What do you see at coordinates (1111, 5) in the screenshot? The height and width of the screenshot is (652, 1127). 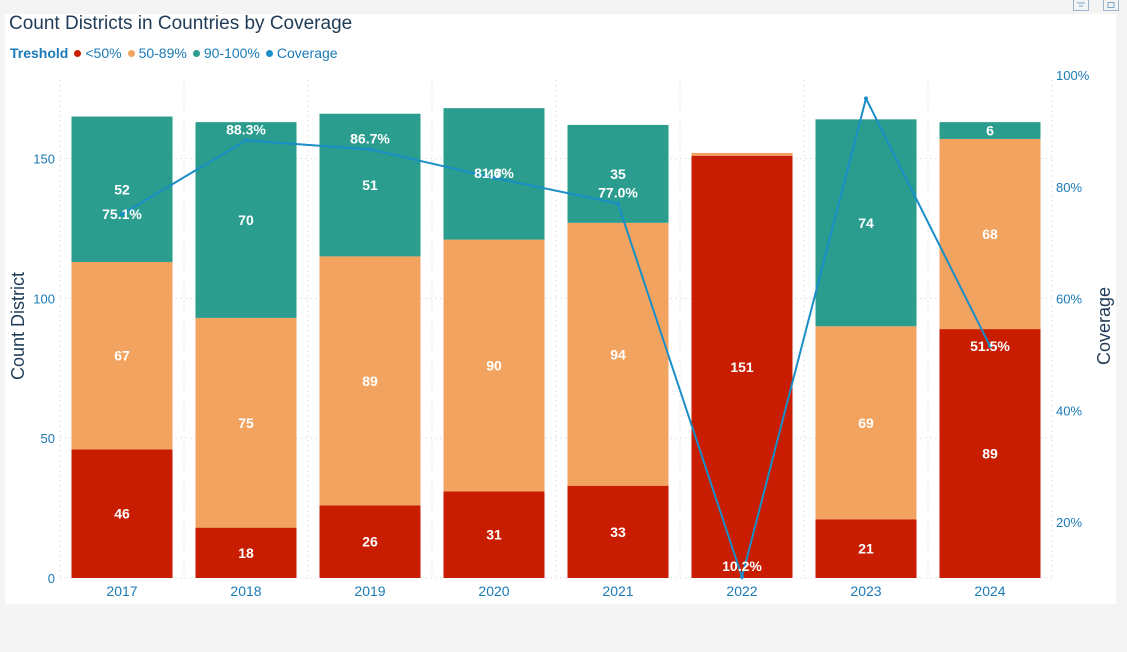 I see `focus-mode-icon` at bounding box center [1111, 5].